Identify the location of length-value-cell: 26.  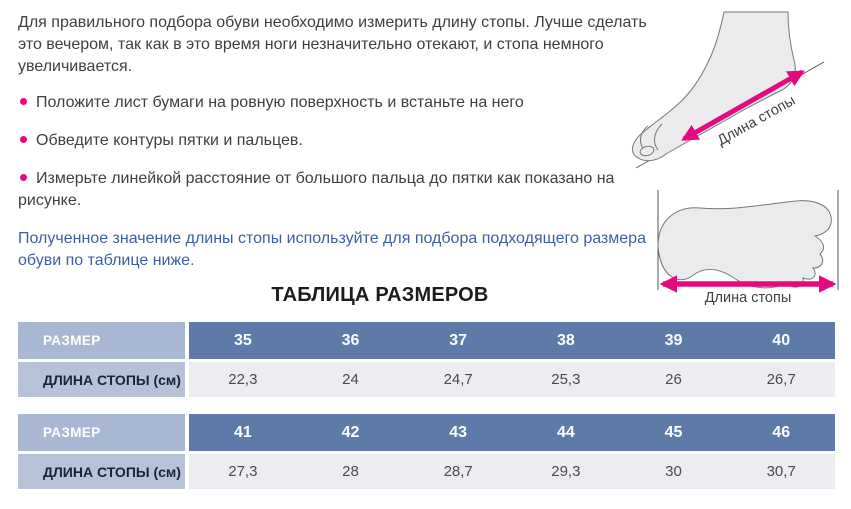
(673, 379).